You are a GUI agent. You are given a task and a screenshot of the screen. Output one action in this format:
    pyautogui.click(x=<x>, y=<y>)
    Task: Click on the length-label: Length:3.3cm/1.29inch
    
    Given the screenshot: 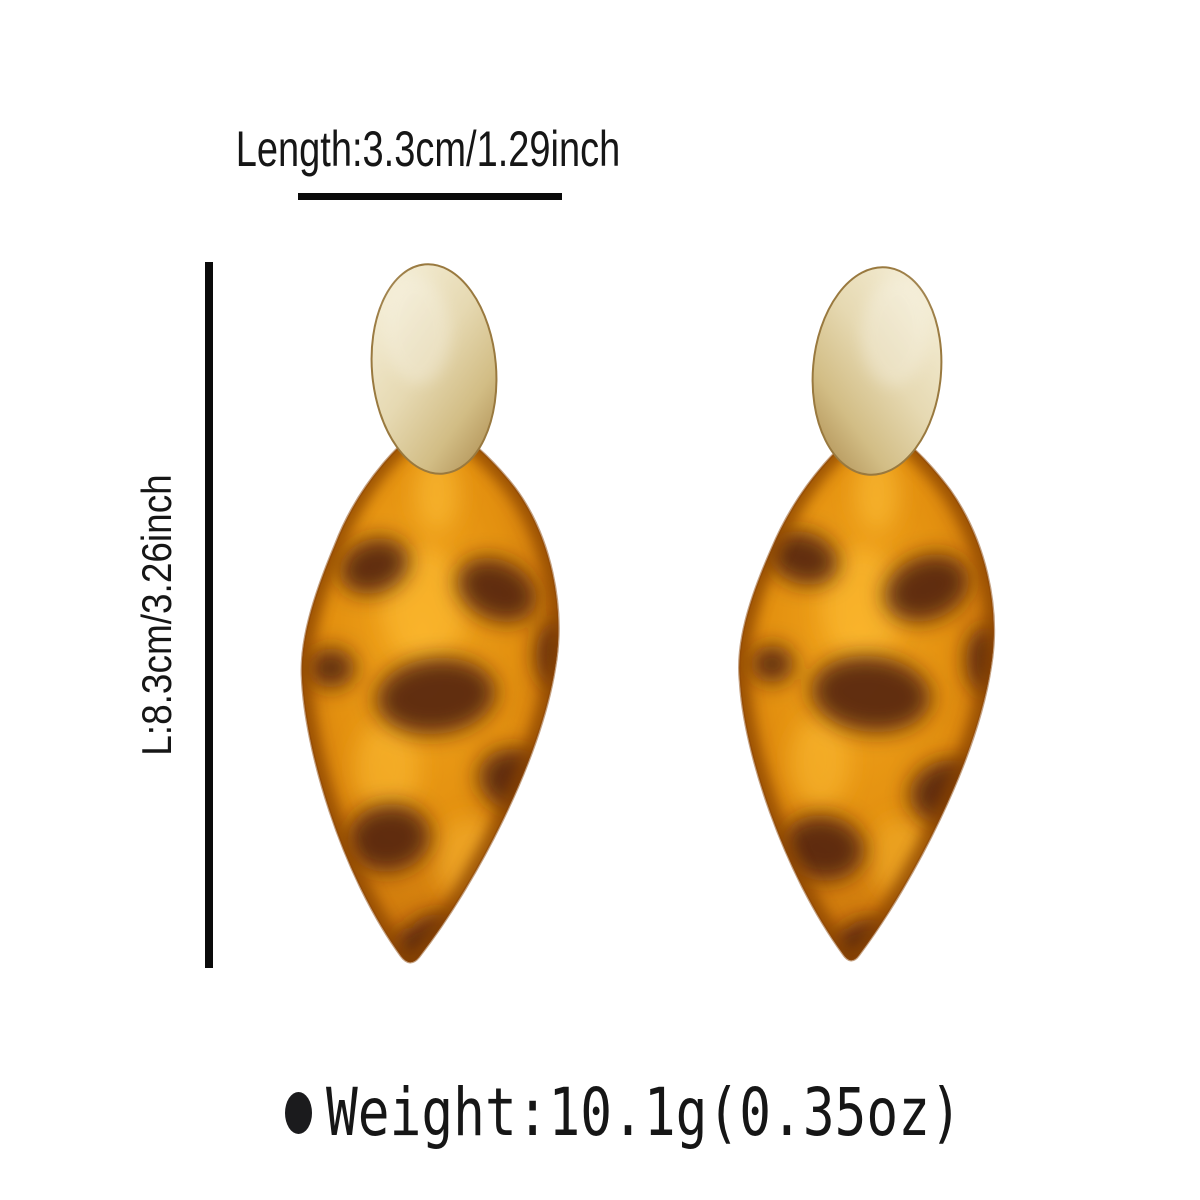 What is the action you would take?
    pyautogui.click(x=428, y=149)
    